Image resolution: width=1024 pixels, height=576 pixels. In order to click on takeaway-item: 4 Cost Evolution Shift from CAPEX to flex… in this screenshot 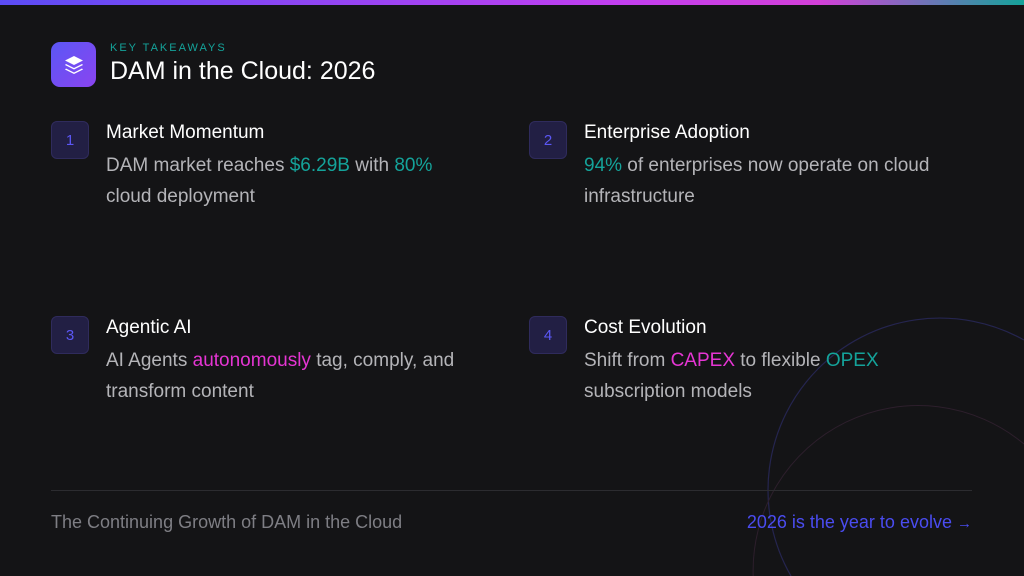, I will do `click(739, 361)`.